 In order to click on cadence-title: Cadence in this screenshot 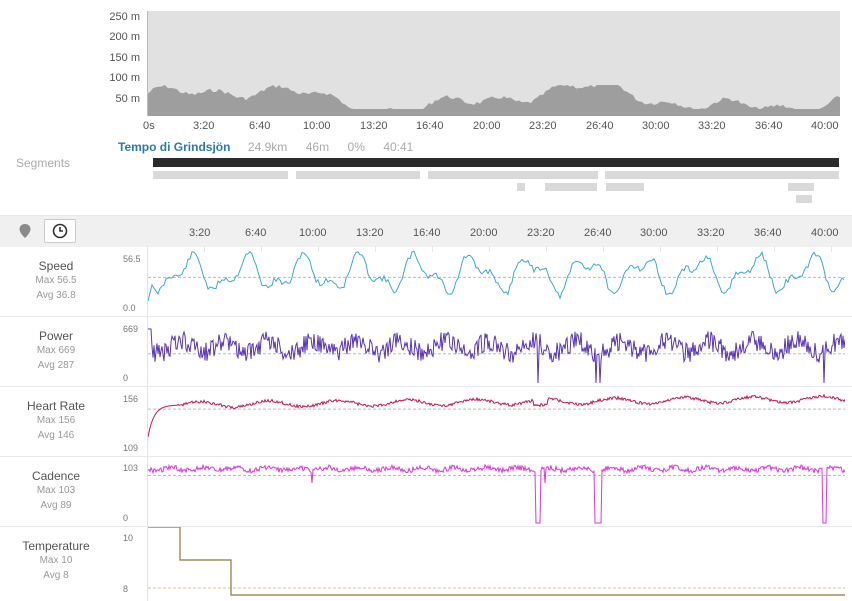, I will do `click(56, 476)`.